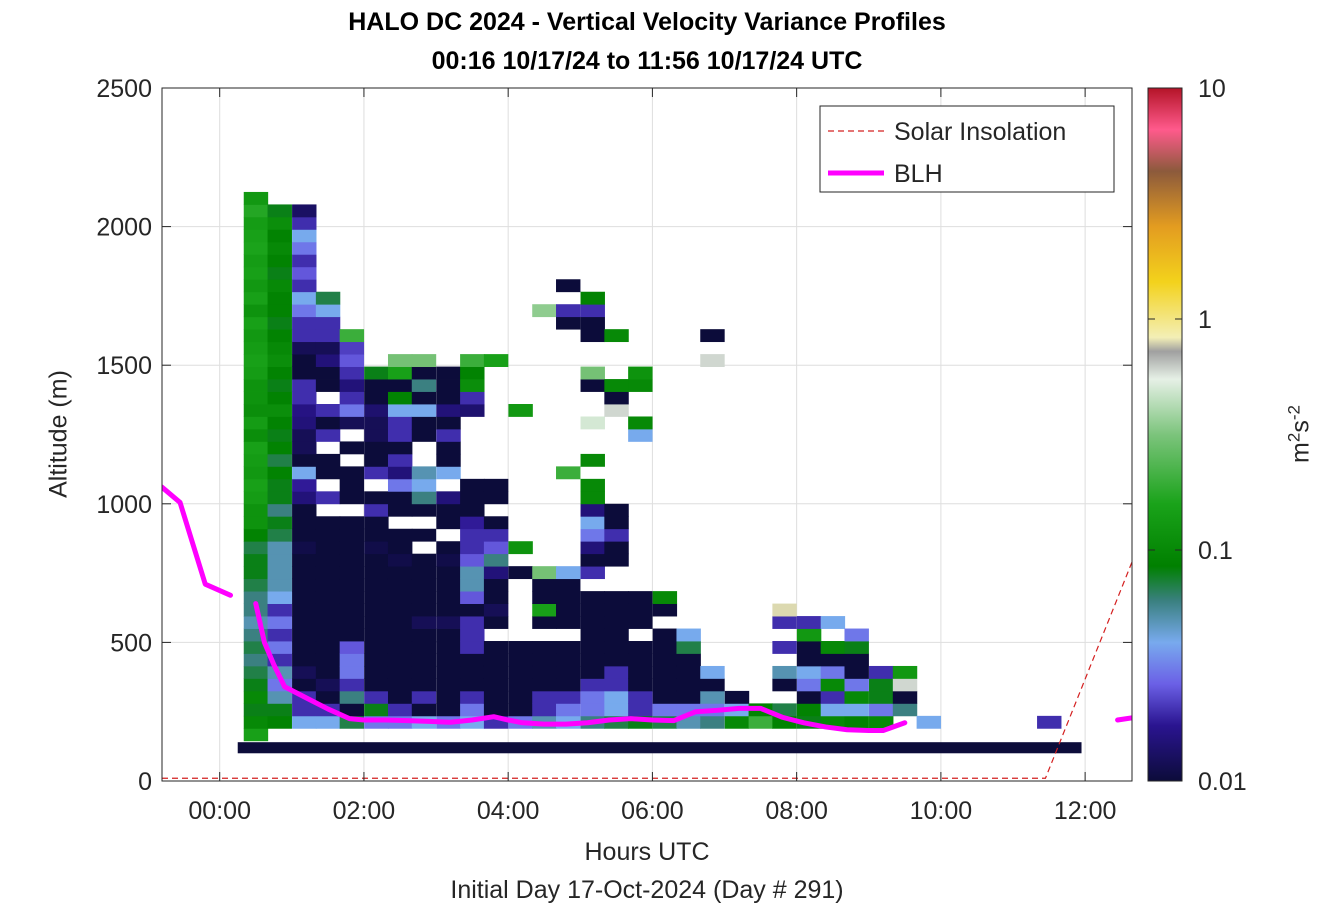  I want to click on y-tick-label: 2000, so click(124, 228).